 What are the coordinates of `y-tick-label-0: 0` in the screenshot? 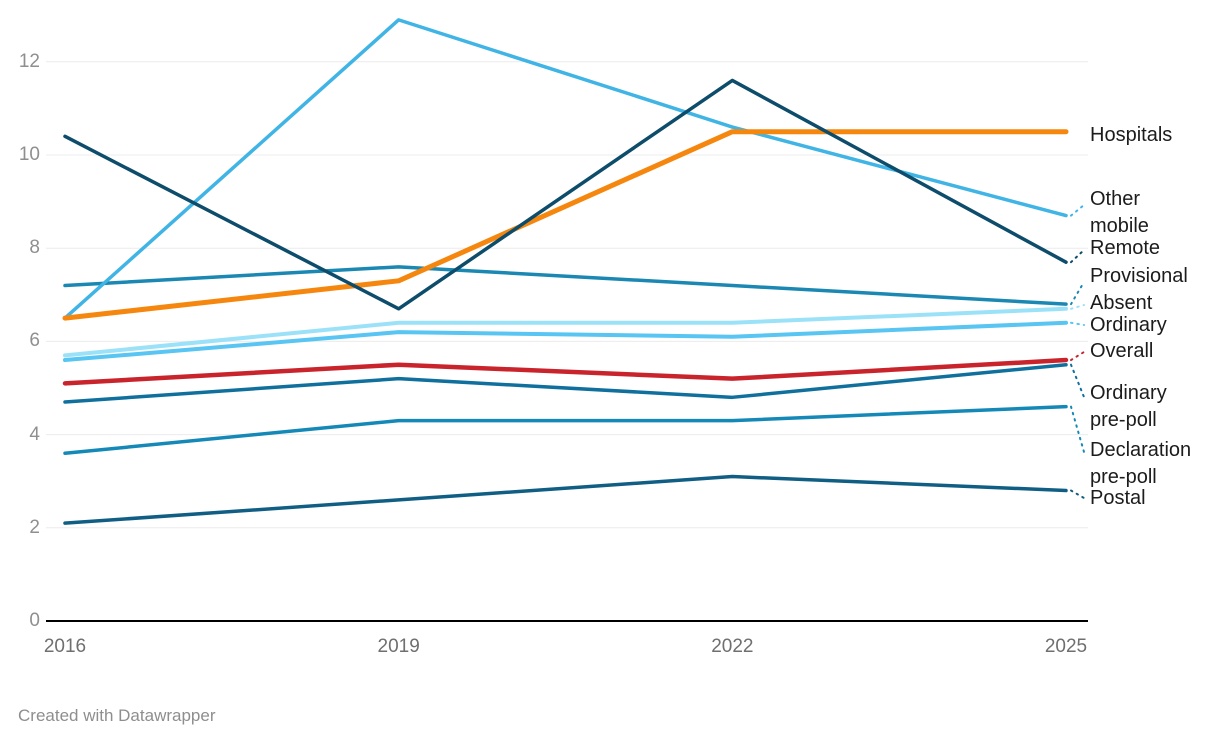 It's located at (34, 620).